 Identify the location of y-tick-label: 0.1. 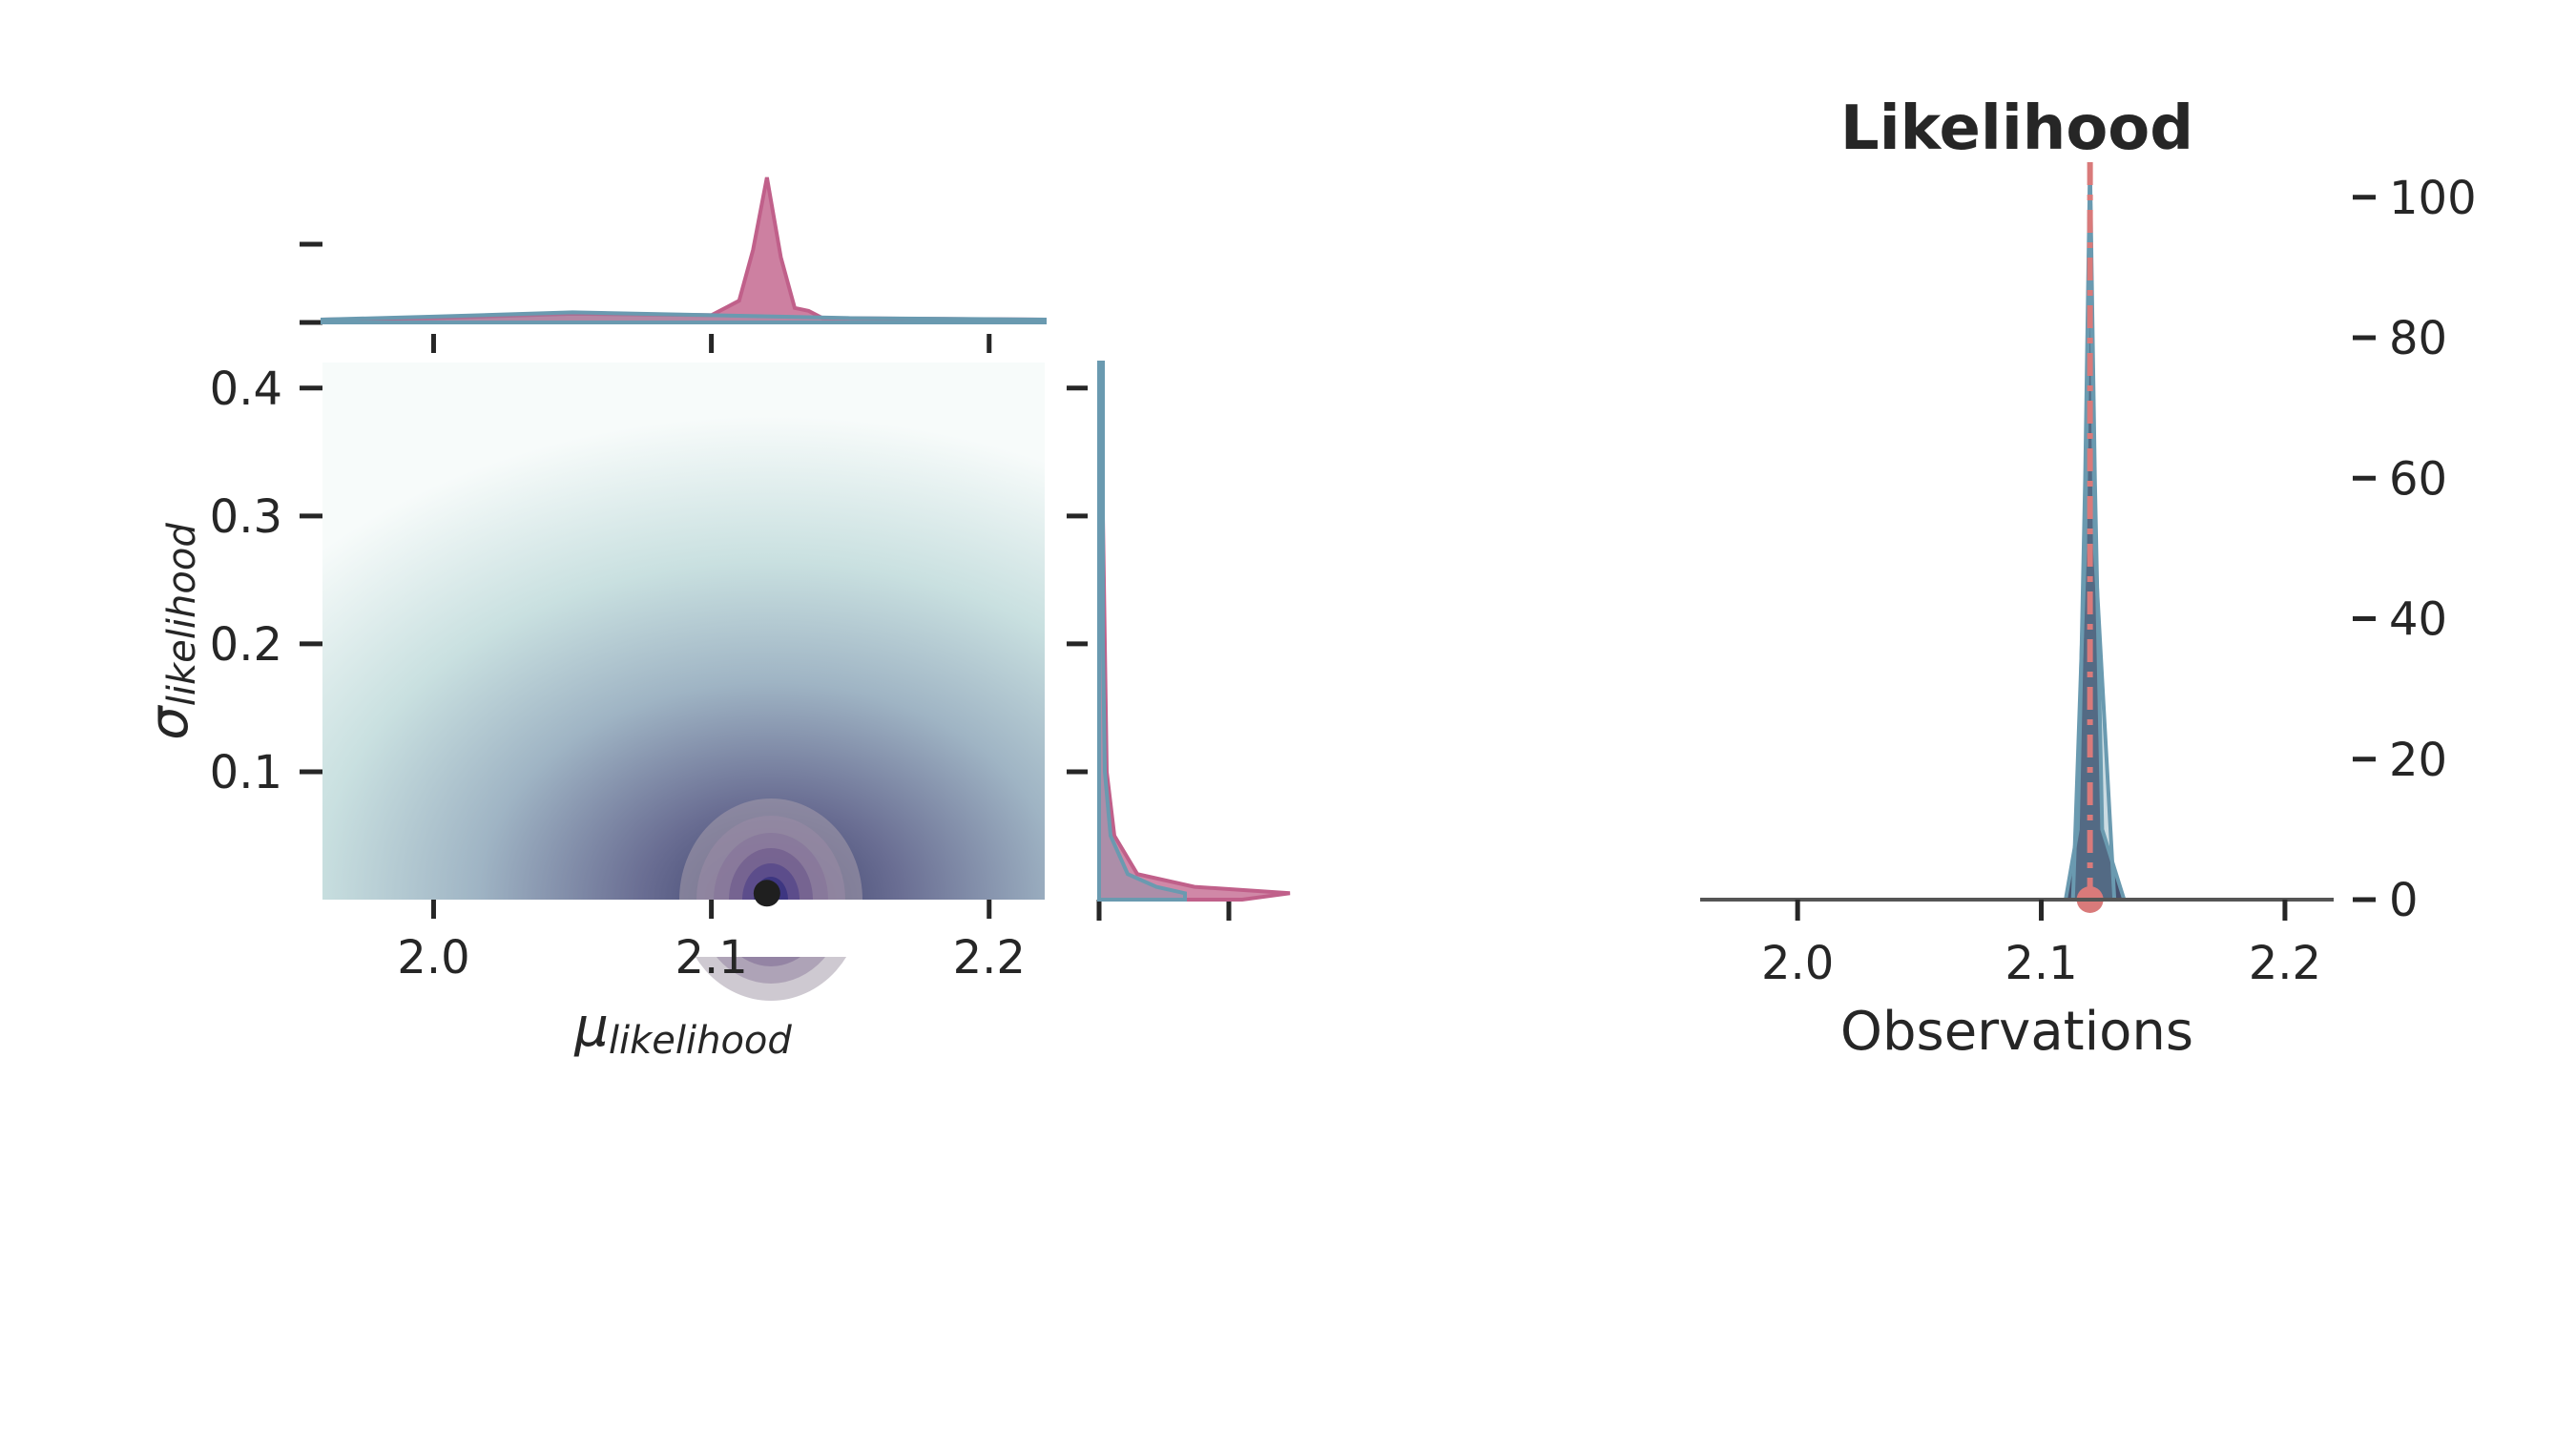
(246, 772).